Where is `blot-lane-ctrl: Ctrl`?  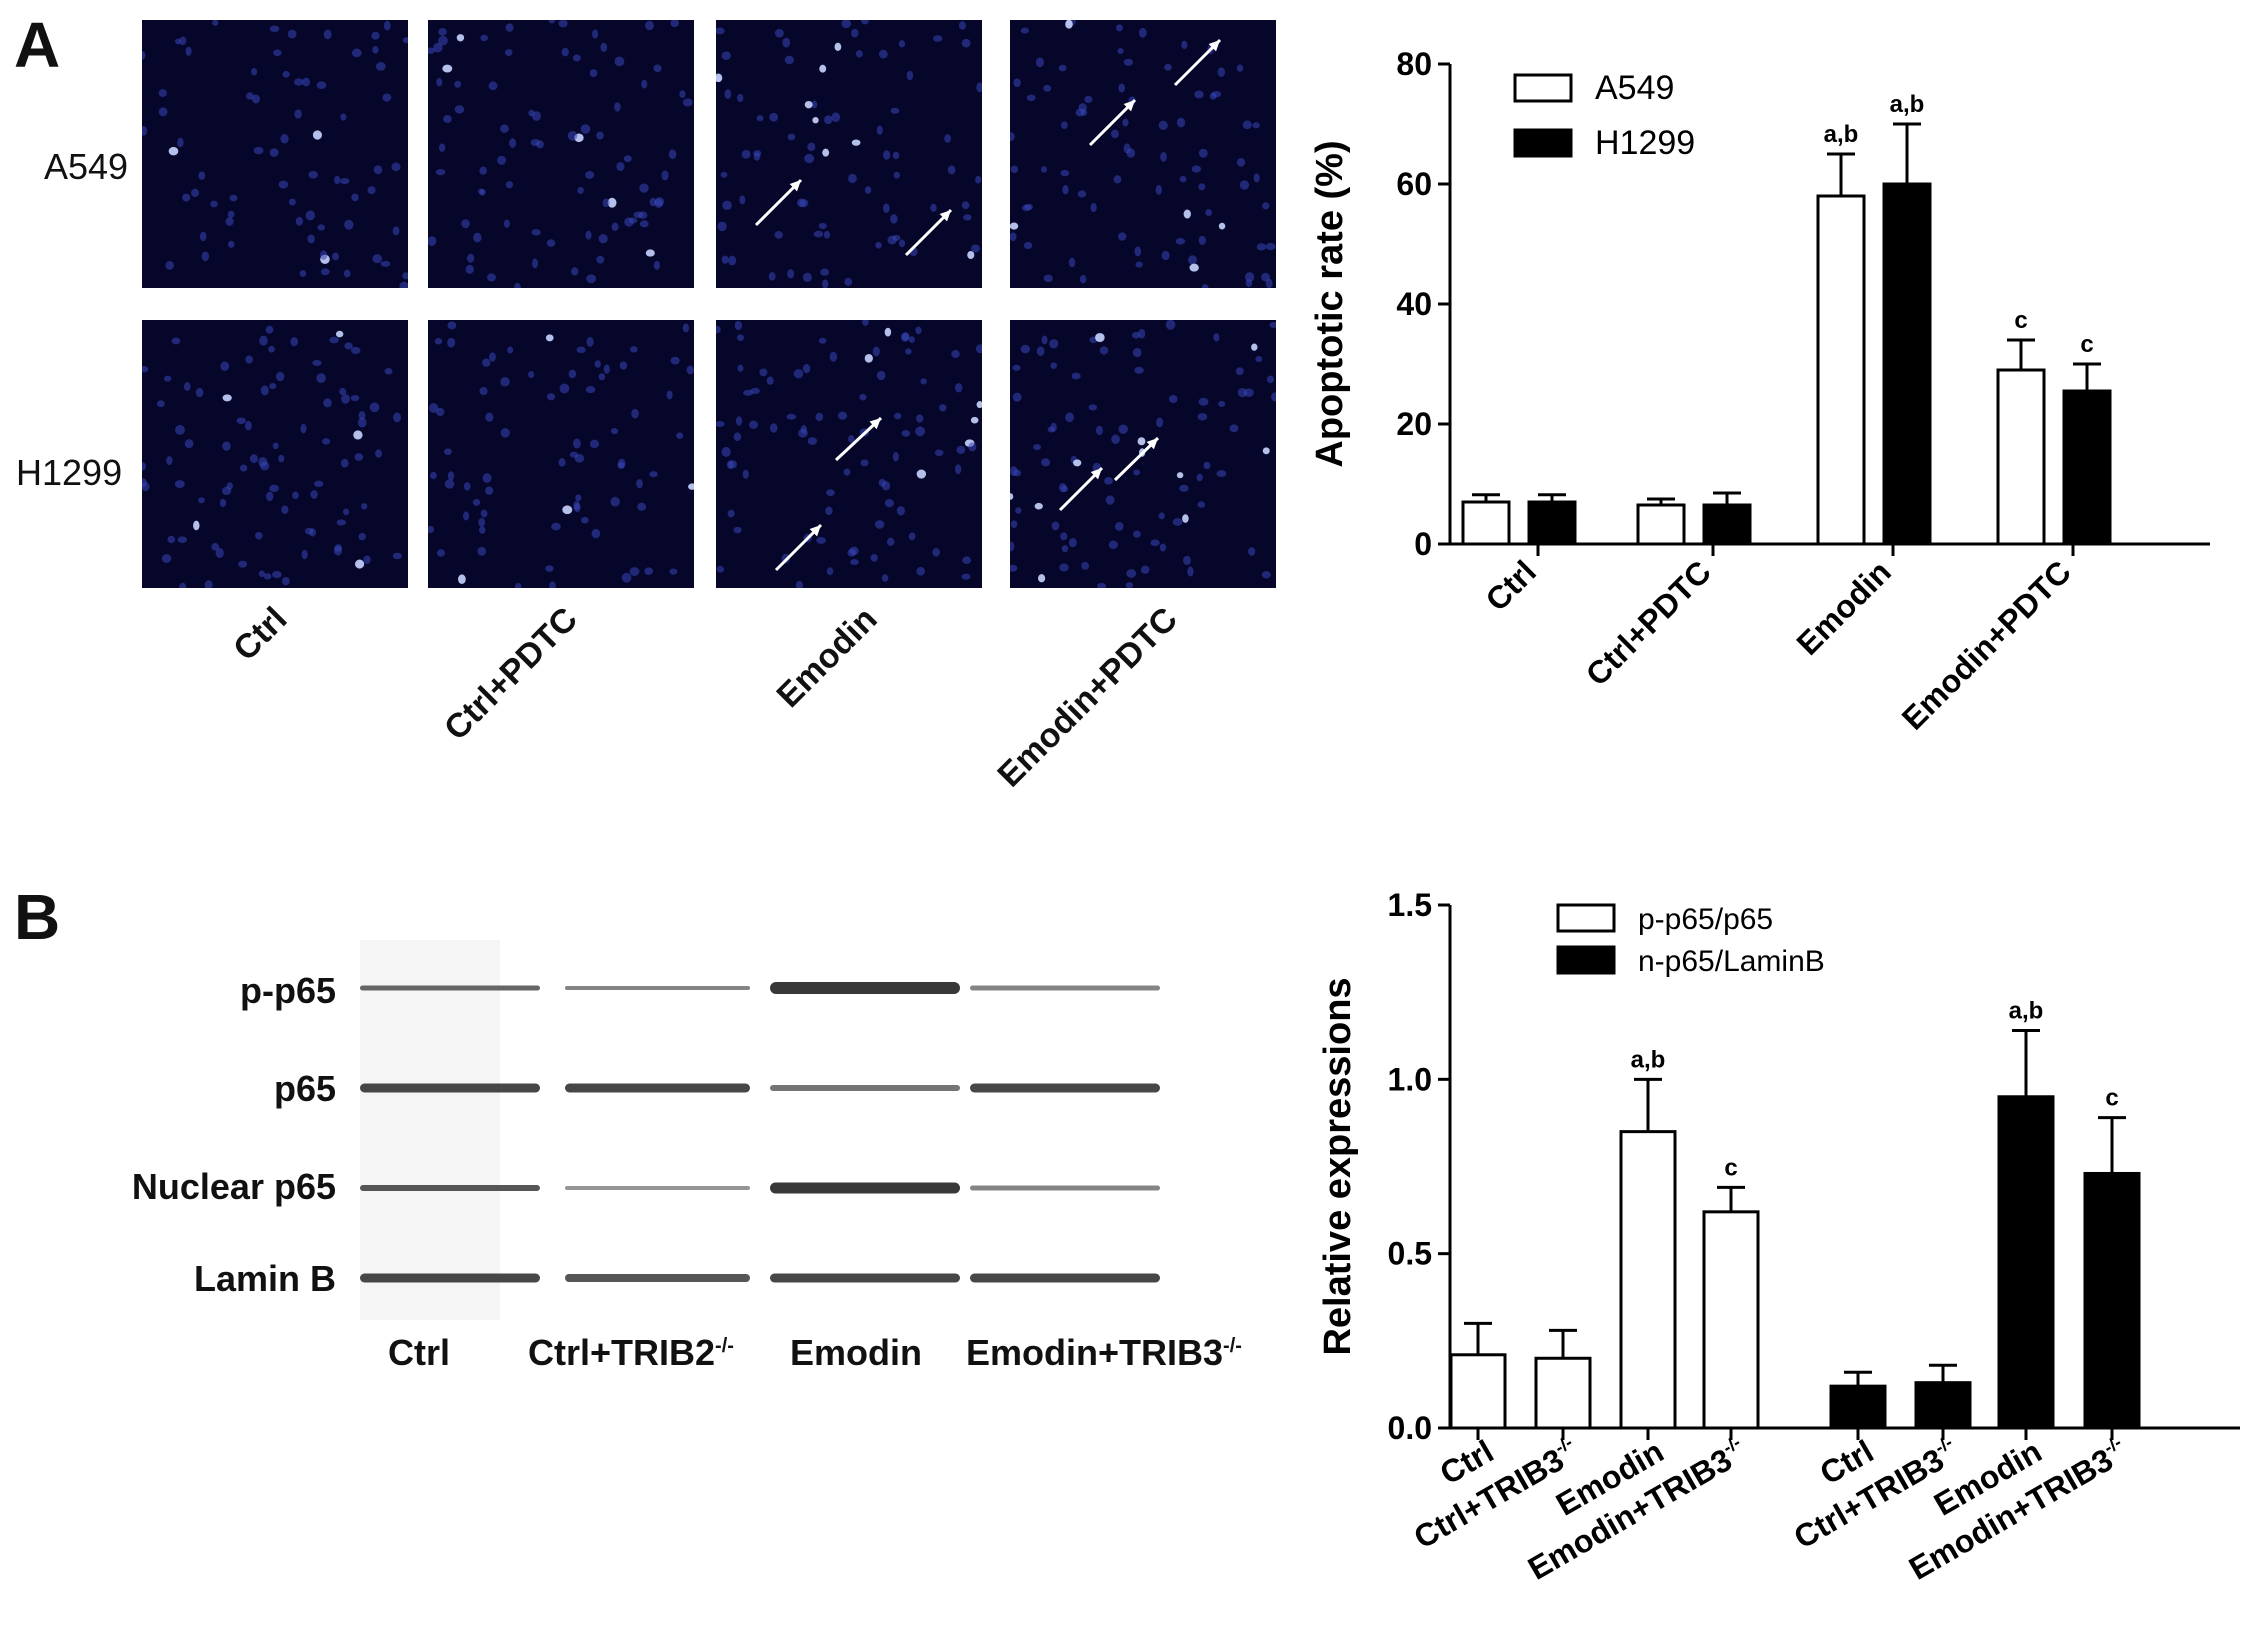 blot-lane-ctrl: Ctrl is located at coordinates (419, 1352).